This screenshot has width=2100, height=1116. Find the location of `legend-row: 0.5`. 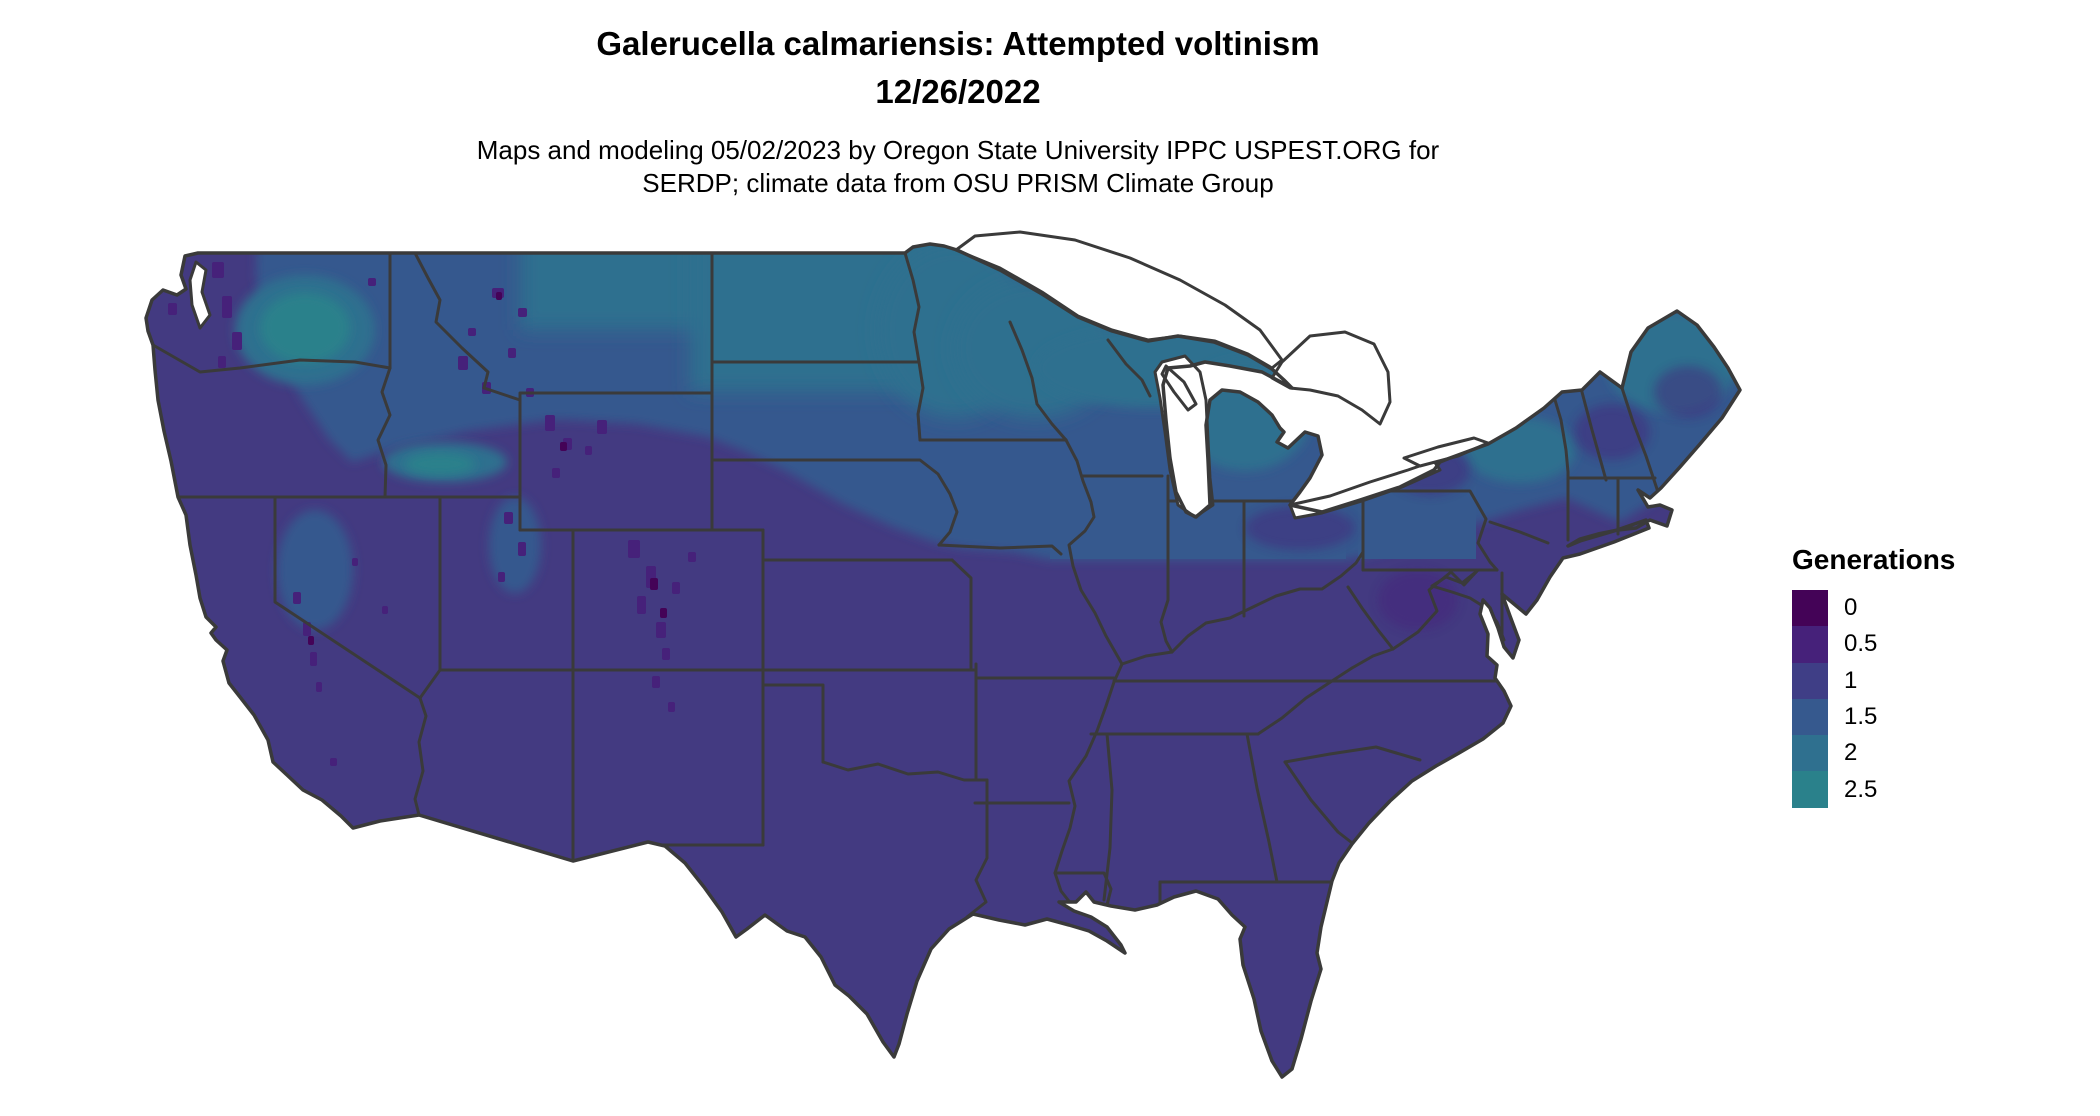

legend-row: 0.5 is located at coordinates (1873, 644).